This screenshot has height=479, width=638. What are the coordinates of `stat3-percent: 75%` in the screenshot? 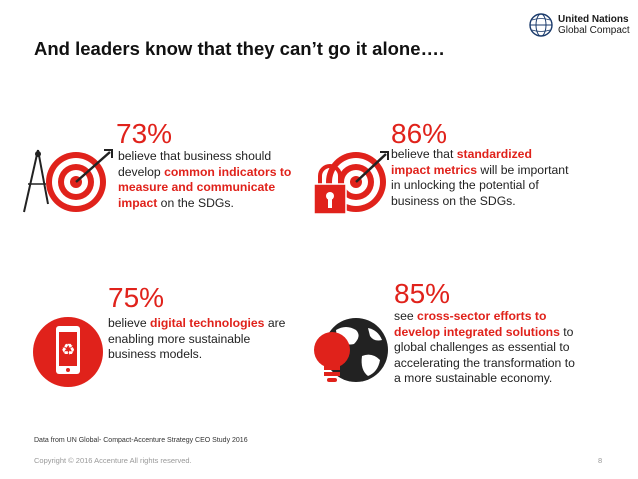 It's located at (136, 297).